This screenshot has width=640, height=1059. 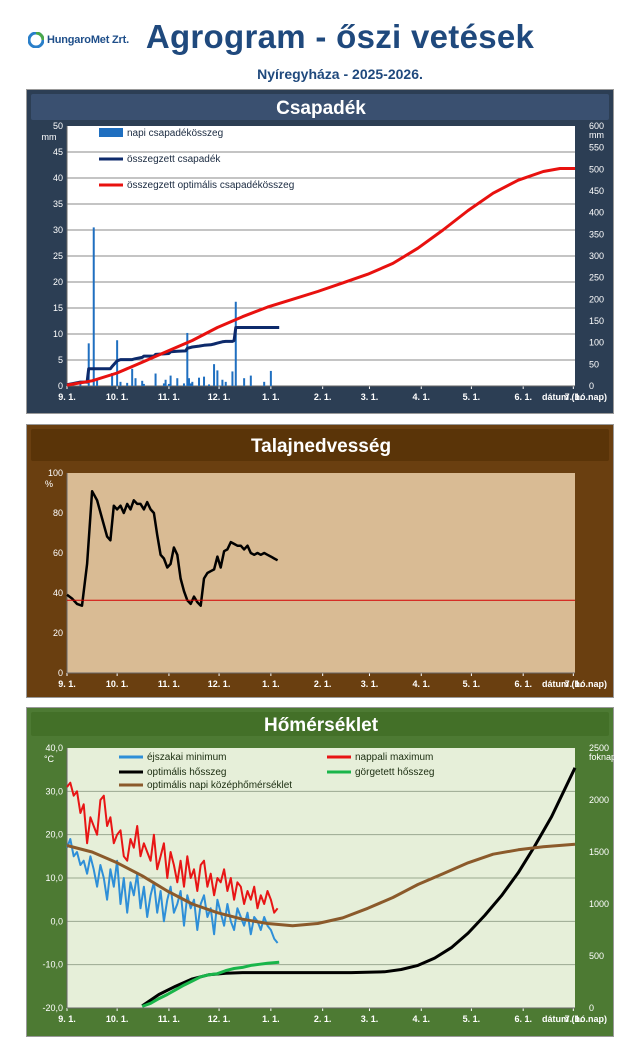 What do you see at coordinates (58, 204) in the screenshot?
I see `y-tick-label: 35` at bounding box center [58, 204].